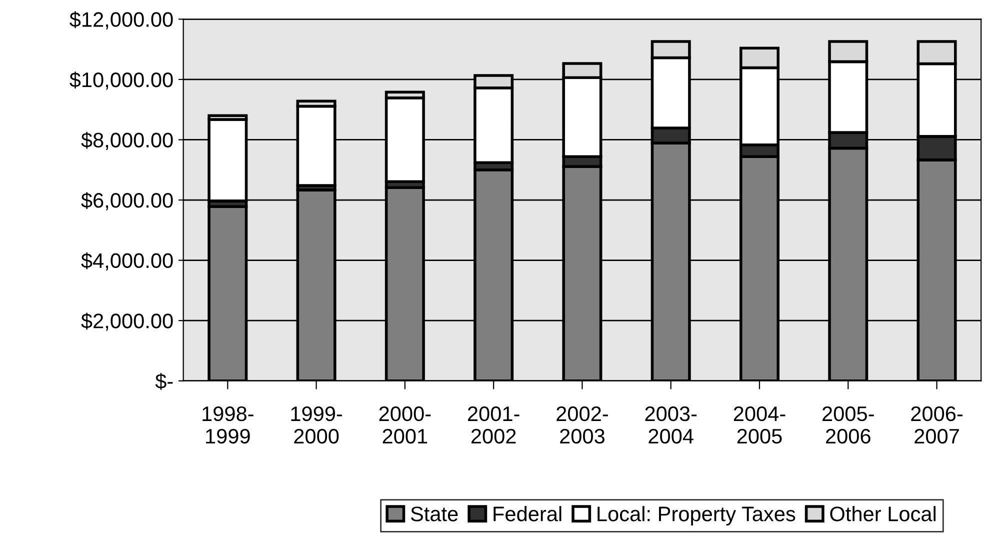 This screenshot has height=548, width=991. I want to click on x-tick-label: 2000- 2001, so click(405, 425).